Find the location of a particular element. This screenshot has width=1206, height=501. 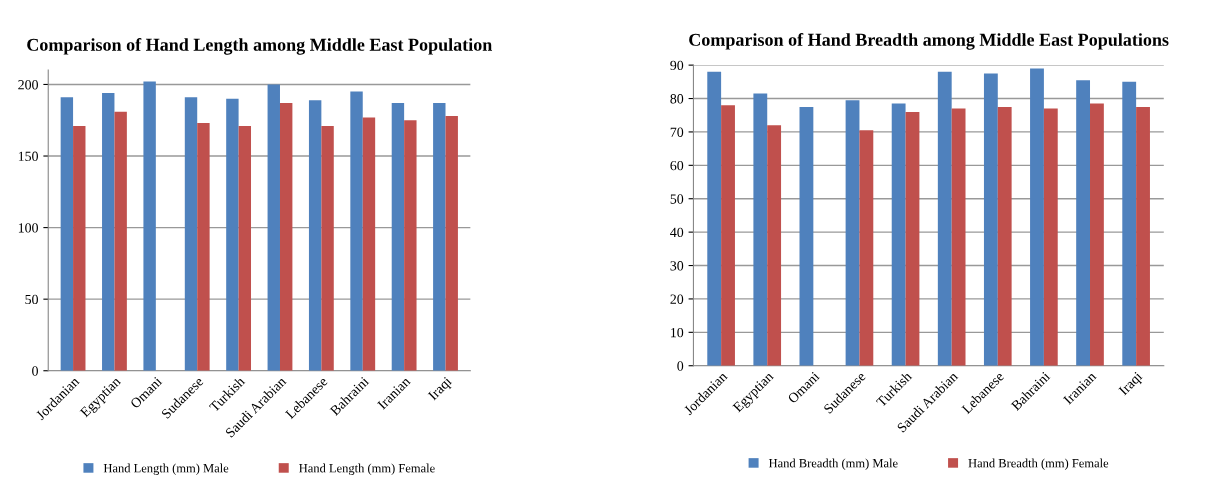

y-tick-label: 40 is located at coordinates (677, 232).